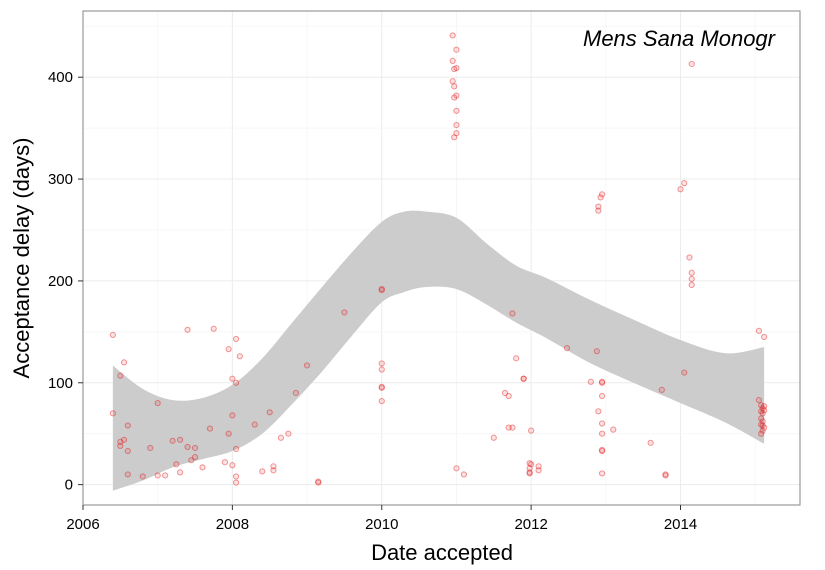  I want to click on y-tick-label: 200, so click(60, 281).